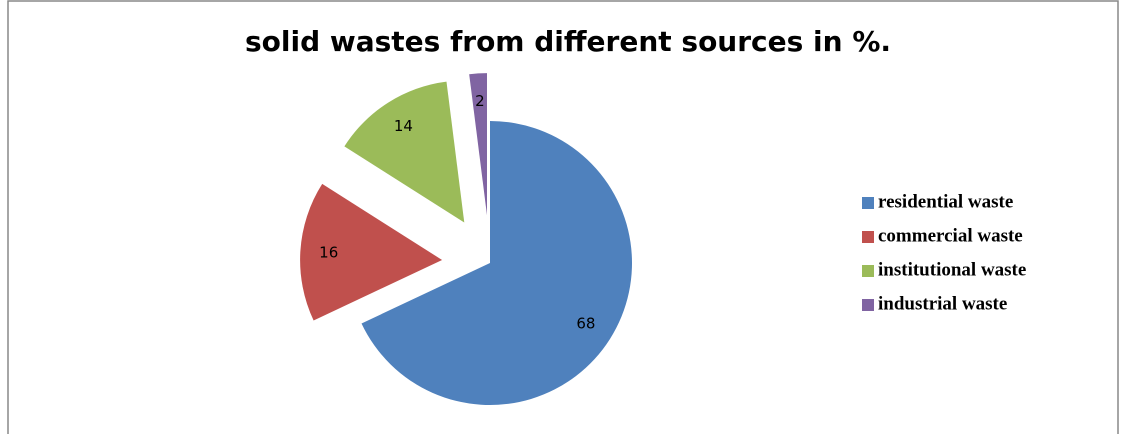 The image size is (1125, 434). Describe the element at coordinates (950, 235) in the screenshot. I see `legend-label: commercial waste` at that location.